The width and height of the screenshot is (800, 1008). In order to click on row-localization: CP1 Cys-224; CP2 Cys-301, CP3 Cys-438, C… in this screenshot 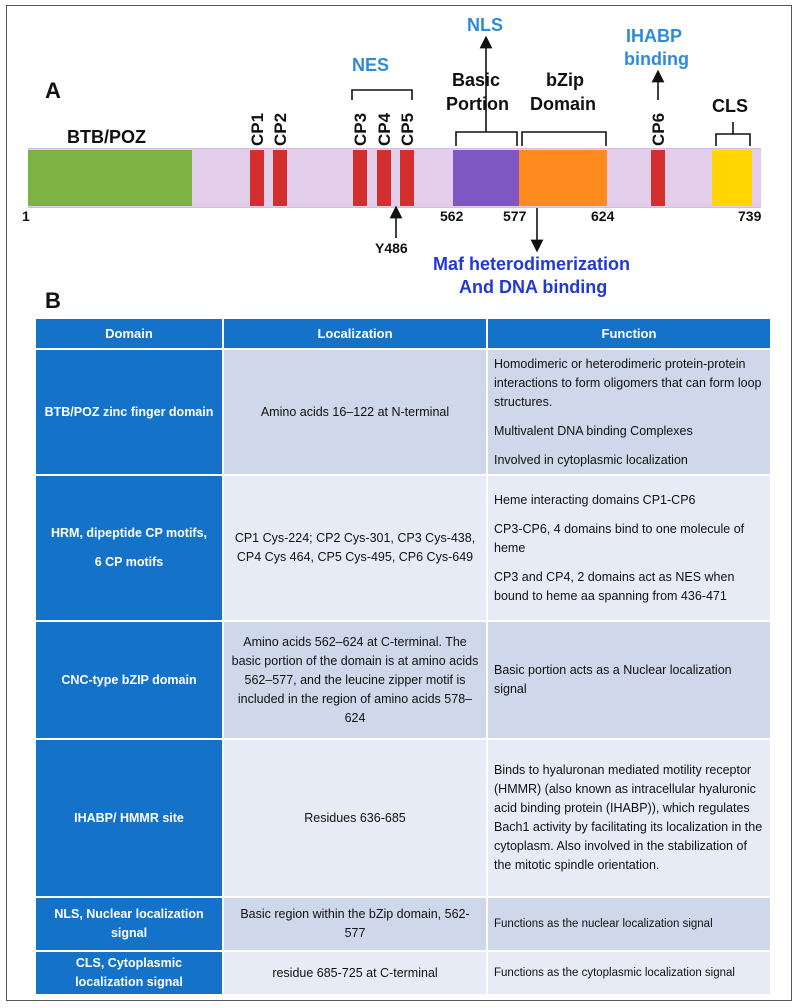, I will do `click(355, 548)`.